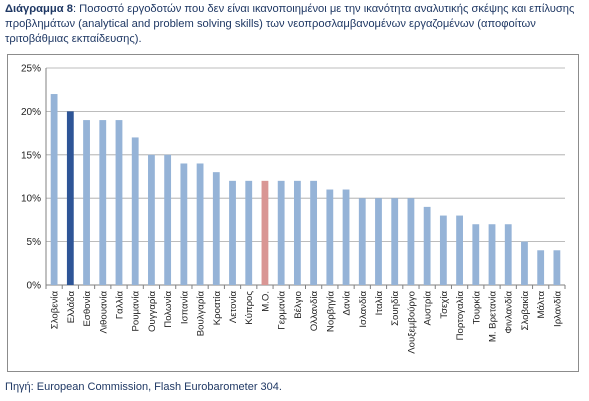 Image resolution: width=589 pixels, height=401 pixels. I want to click on x-category-label: Τσεχία, so click(444, 305).